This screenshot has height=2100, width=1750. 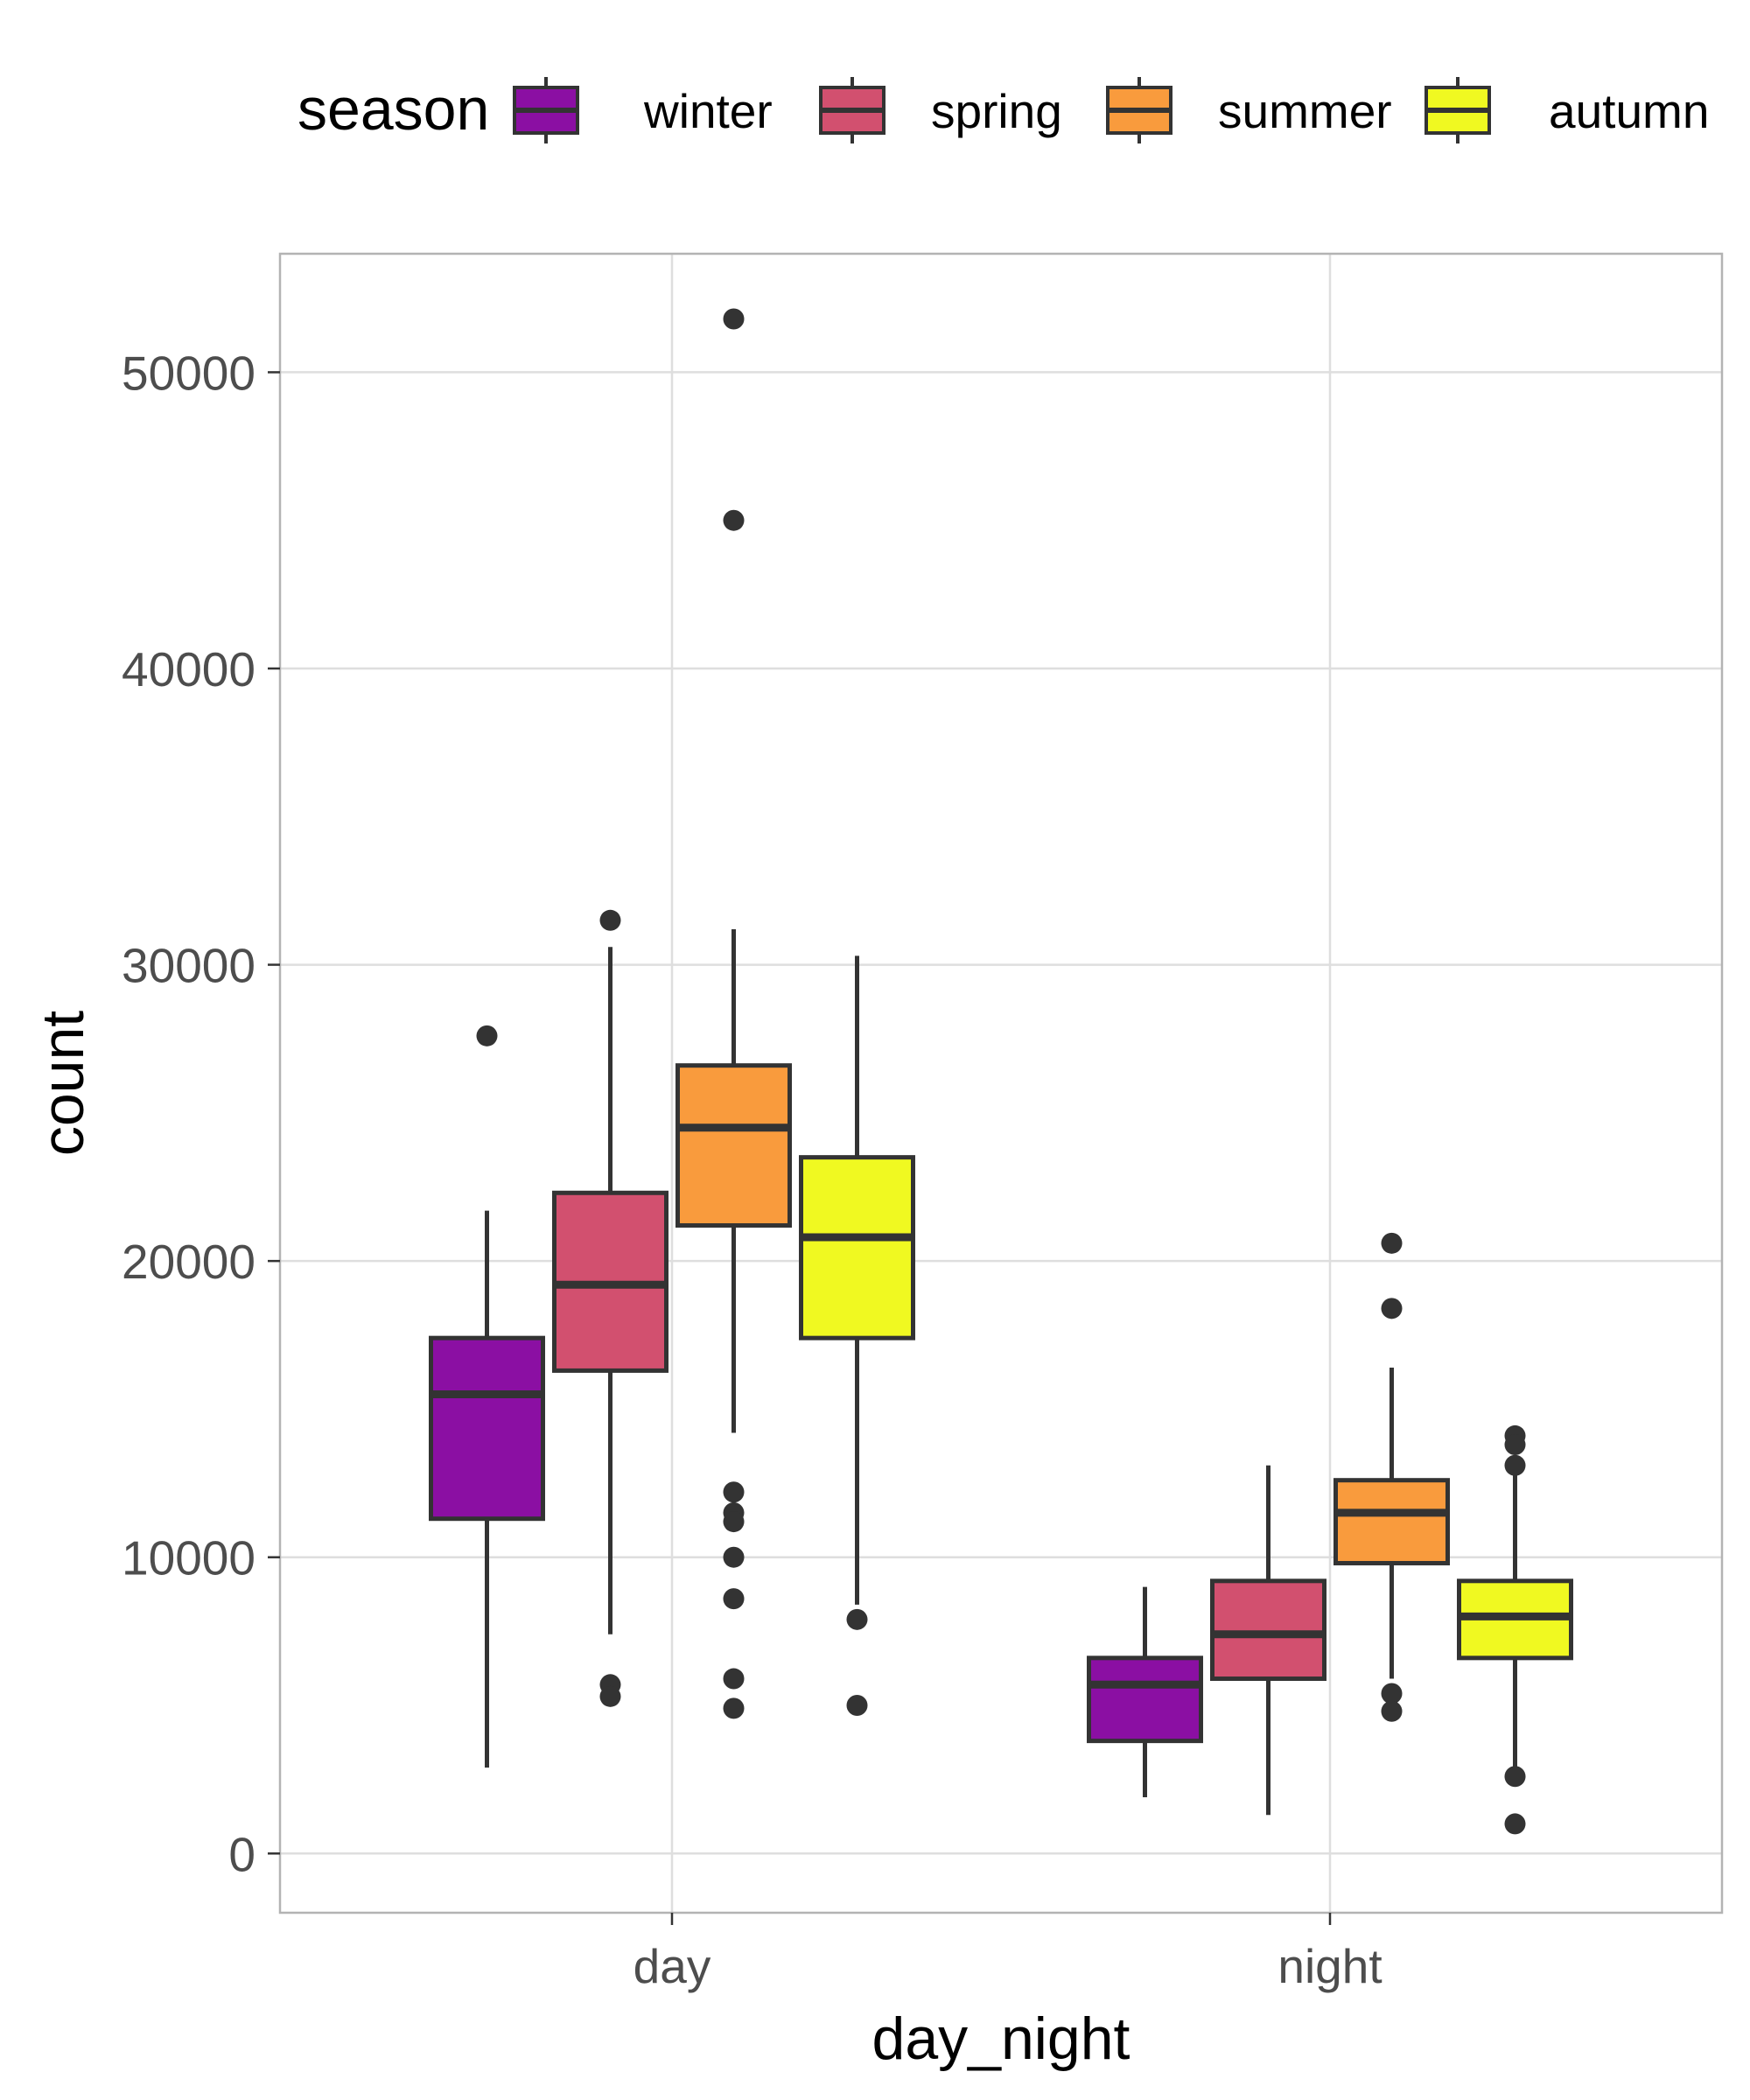 What do you see at coordinates (63, 1083) in the screenshot?
I see `y-axis-title: count` at bounding box center [63, 1083].